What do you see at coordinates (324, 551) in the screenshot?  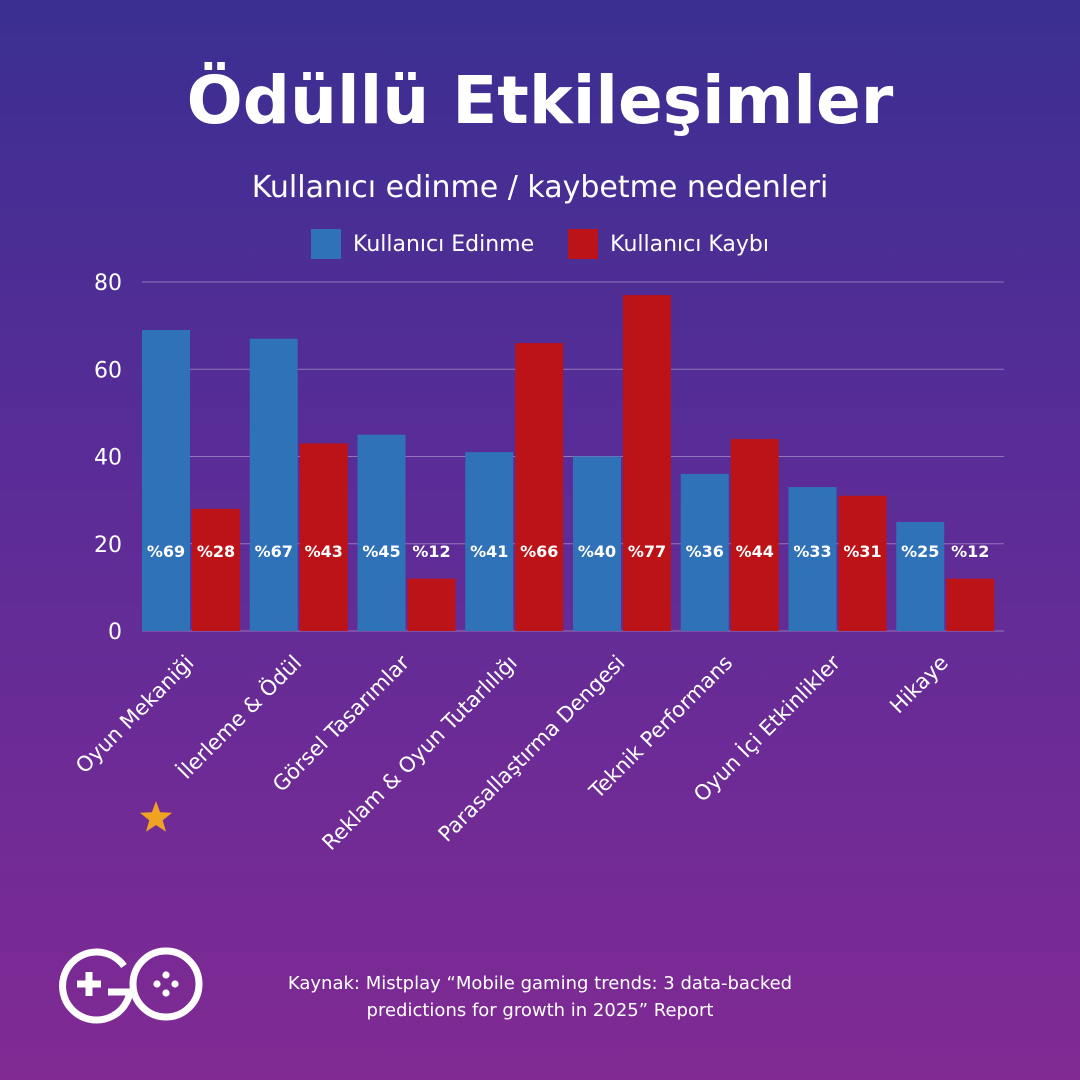 I see `data-label: %43` at bounding box center [324, 551].